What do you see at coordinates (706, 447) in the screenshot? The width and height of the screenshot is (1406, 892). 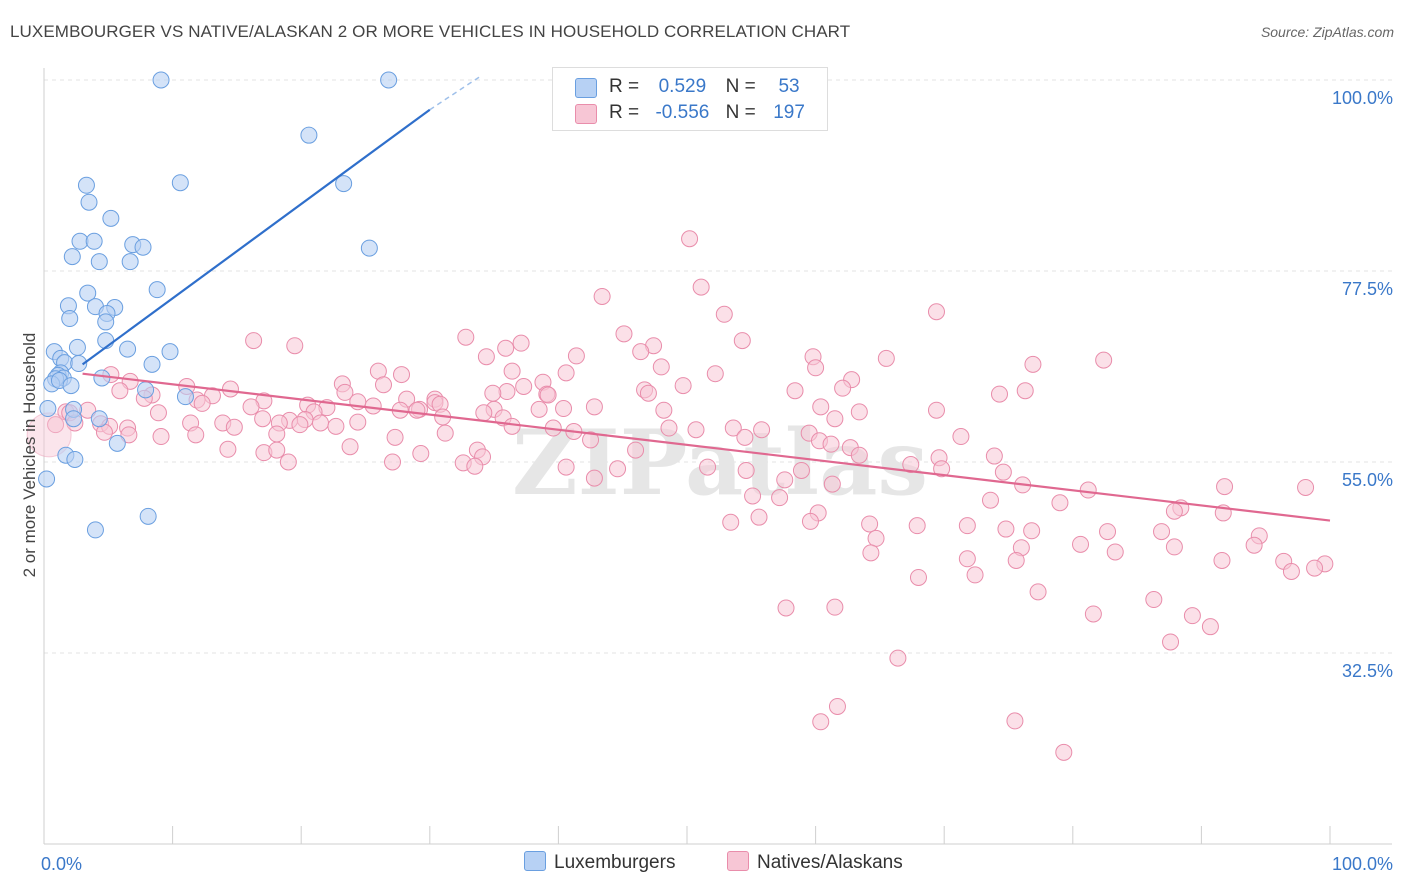 I see `natives-trend-line` at bounding box center [706, 447].